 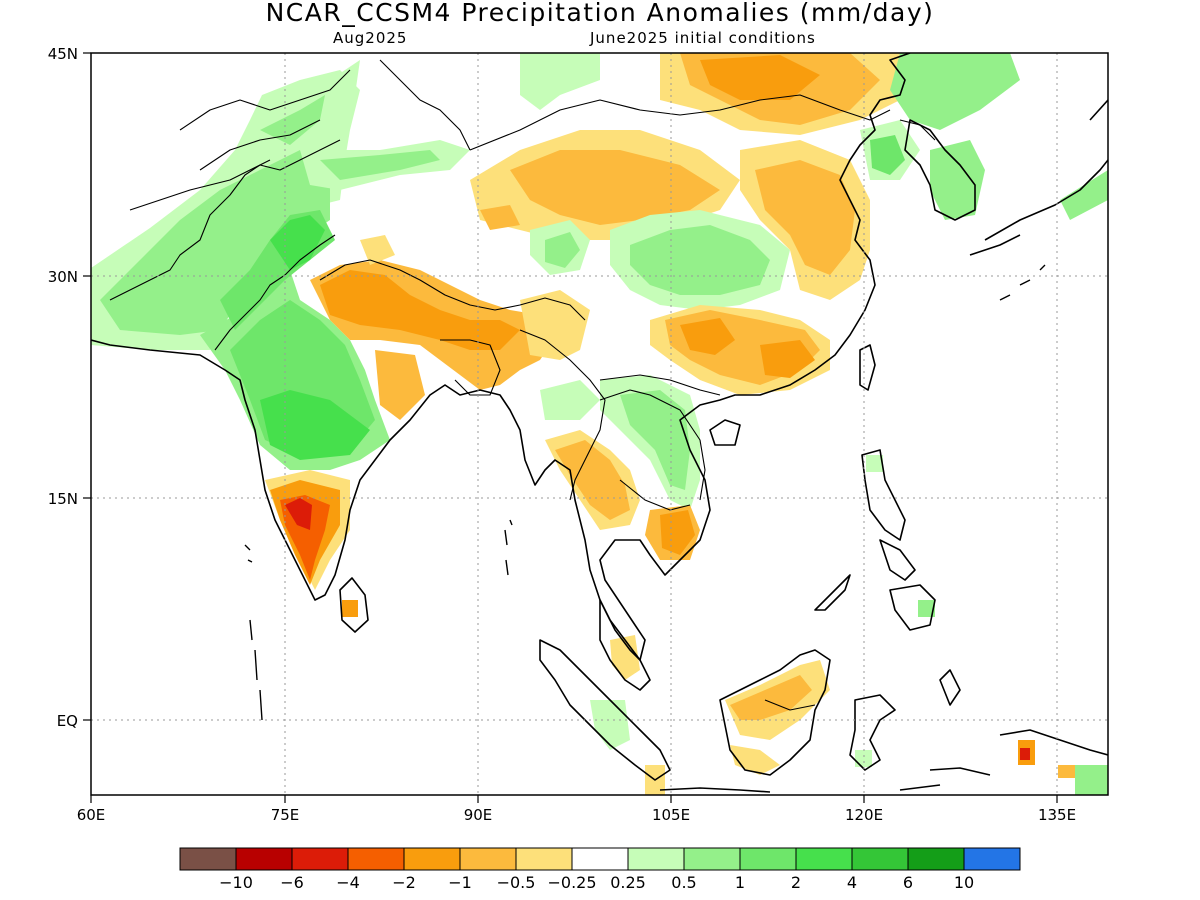 What do you see at coordinates (832, 592) in the screenshot?
I see `palawan-coast` at bounding box center [832, 592].